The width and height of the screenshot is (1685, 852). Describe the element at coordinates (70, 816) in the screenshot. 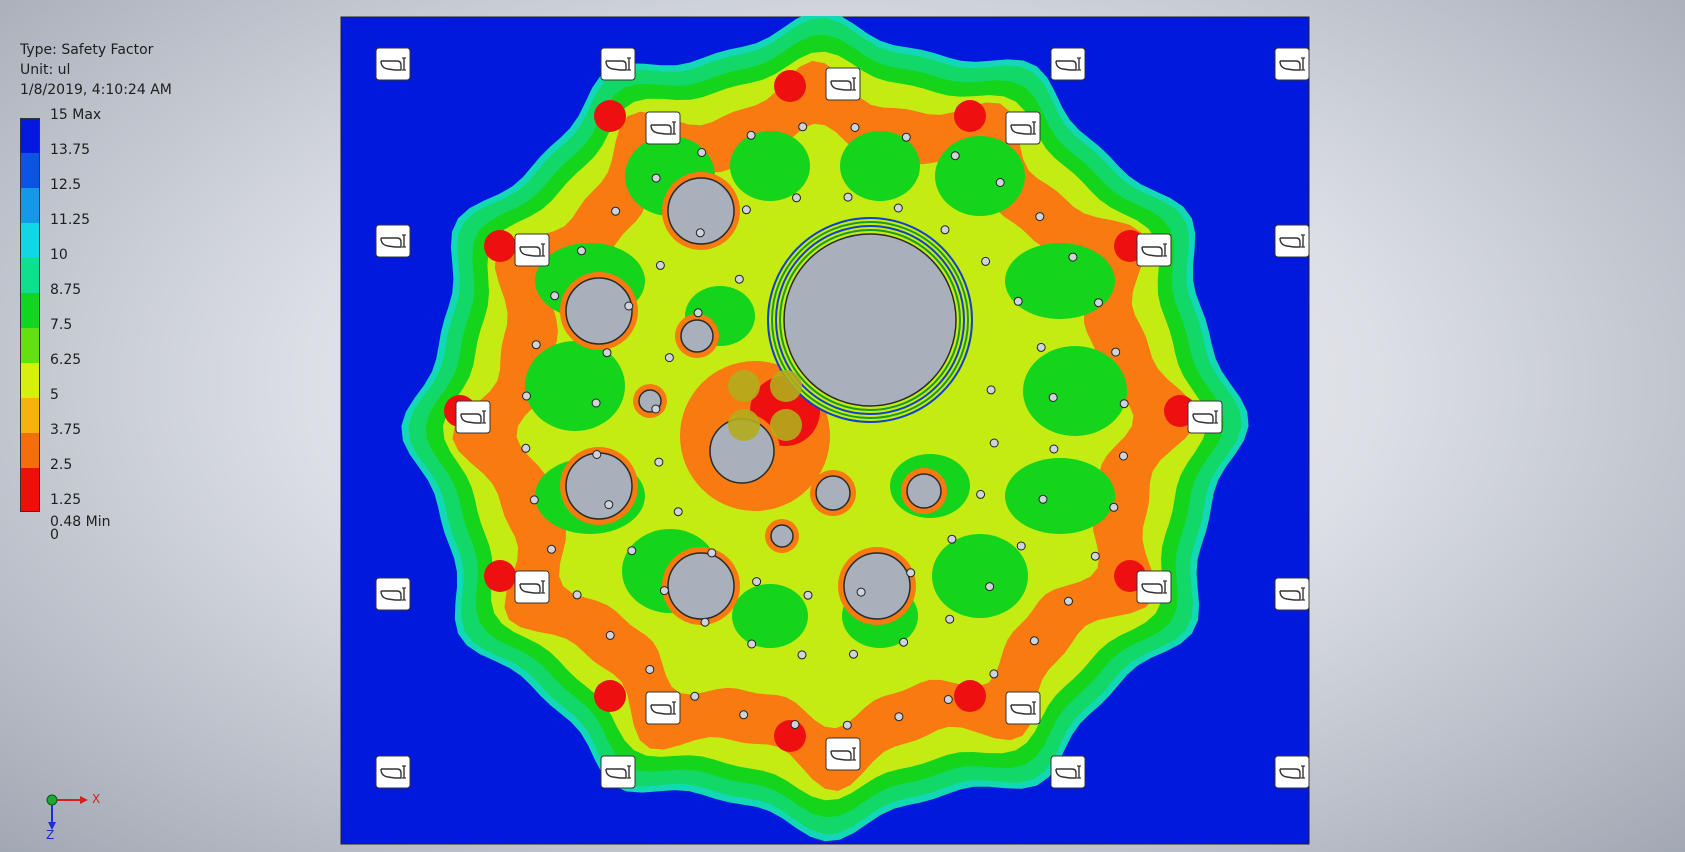

I see `axis-triad: X Z` at that location.